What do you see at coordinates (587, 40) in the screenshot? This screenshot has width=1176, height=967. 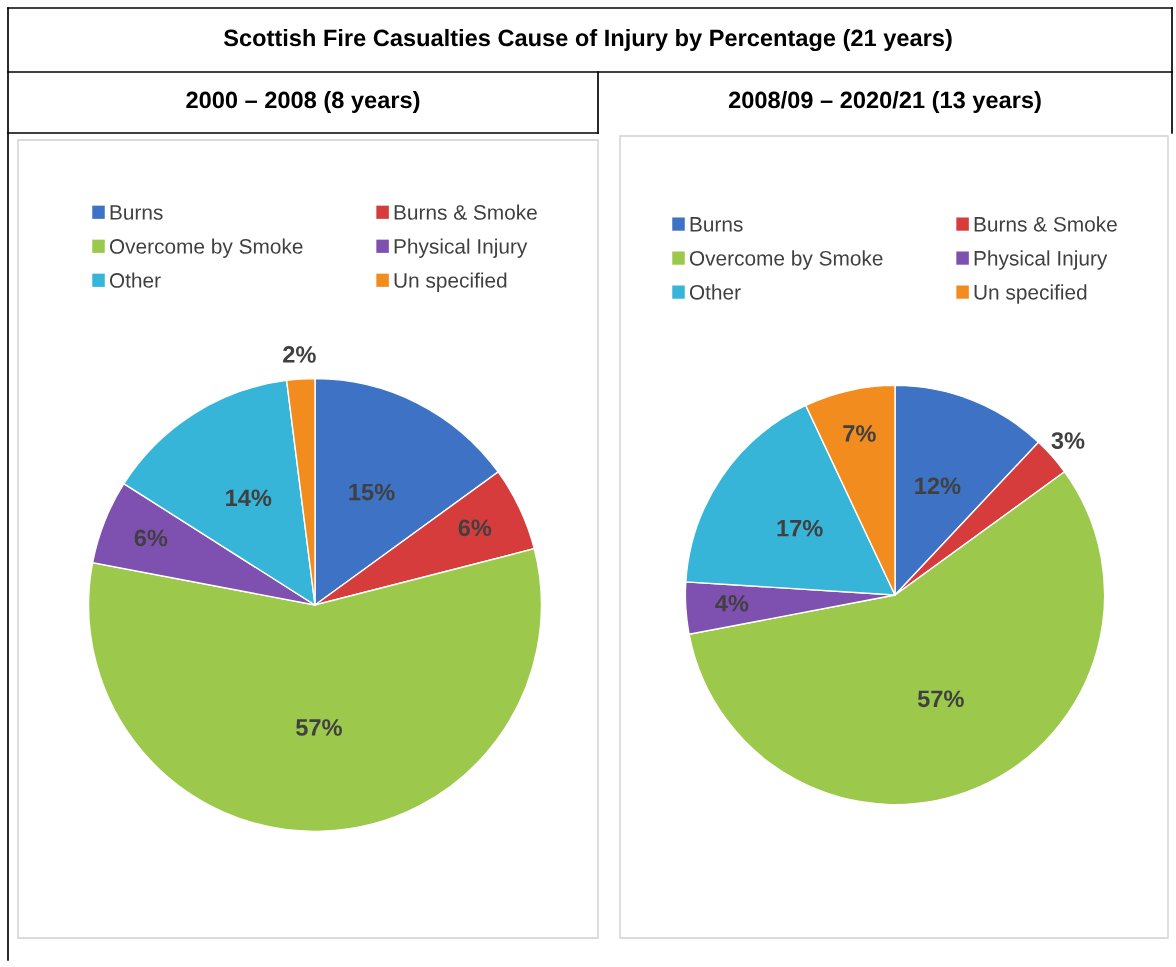 I see `chart-title: Scottish Fire Casualties Cause of Injury by Percentage (21 years)` at bounding box center [587, 40].